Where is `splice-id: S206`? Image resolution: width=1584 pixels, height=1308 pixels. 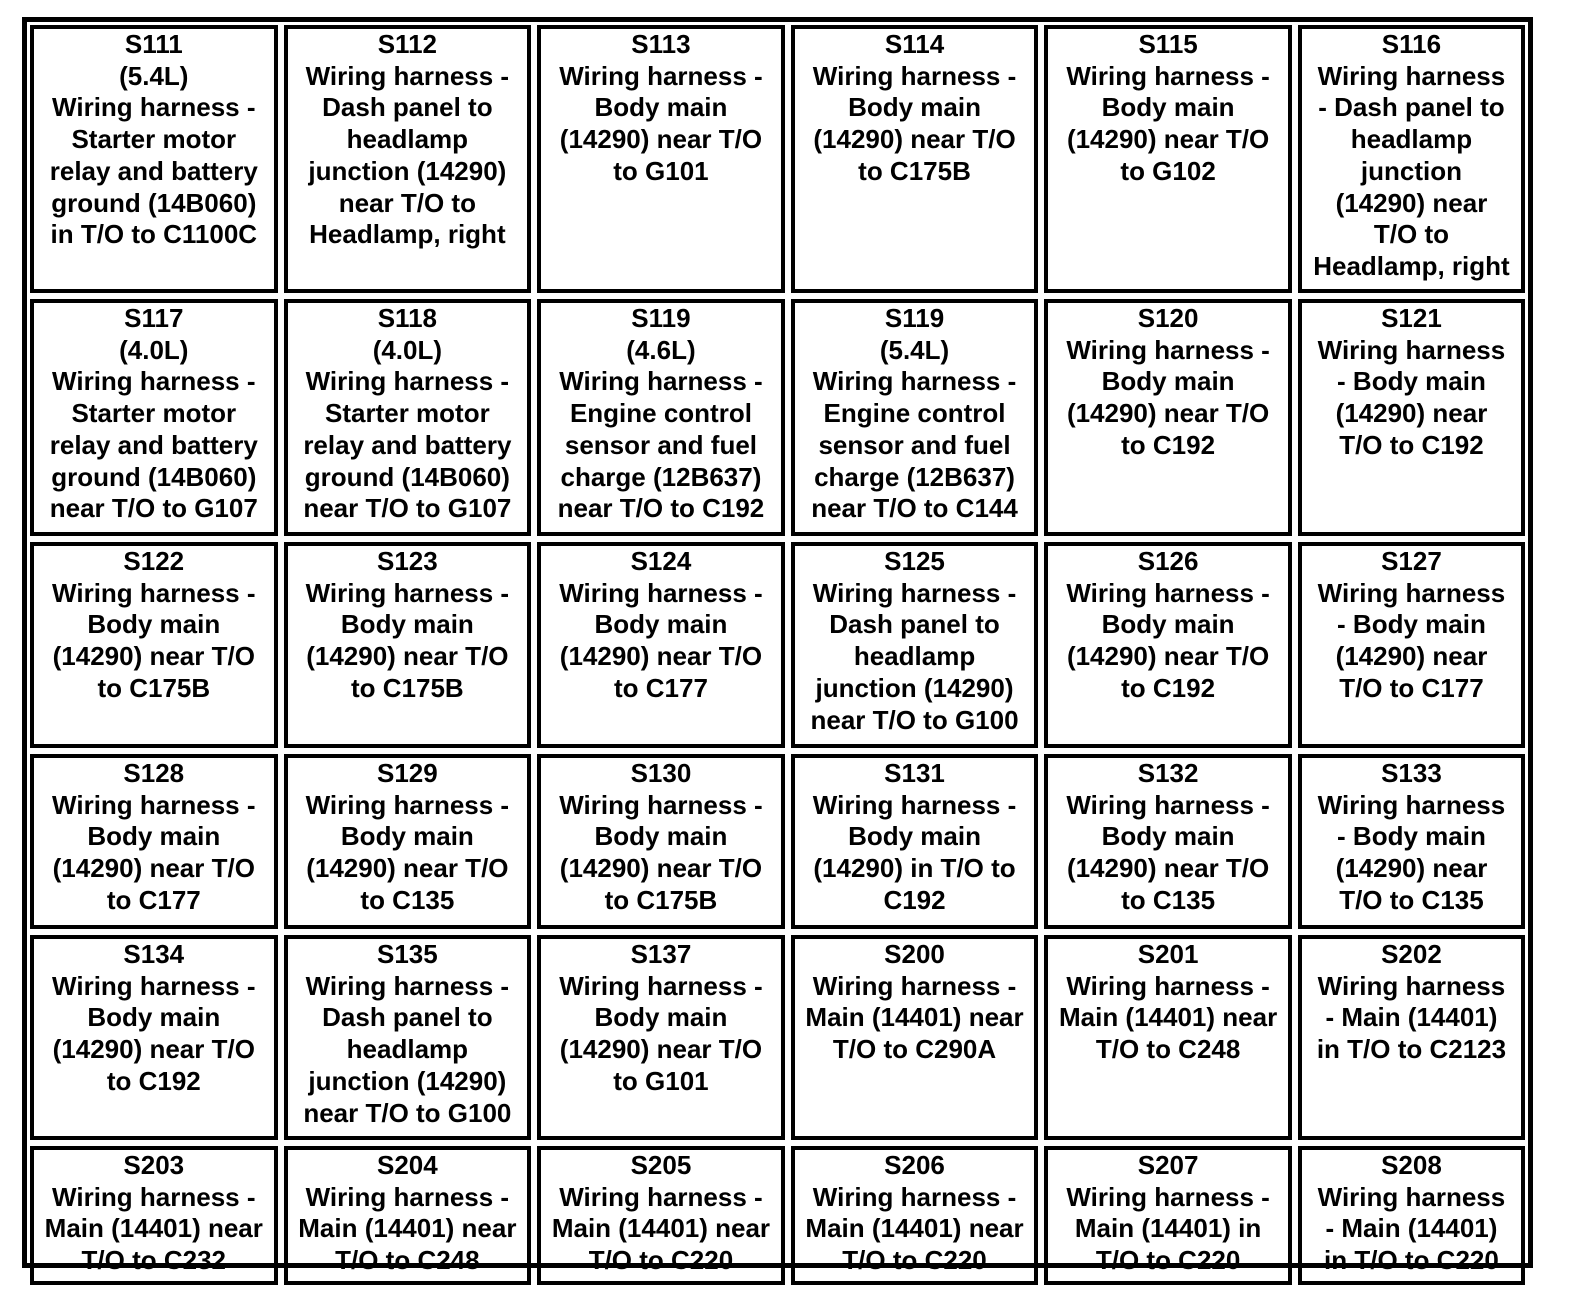
splice-id: S206 is located at coordinates (914, 1165).